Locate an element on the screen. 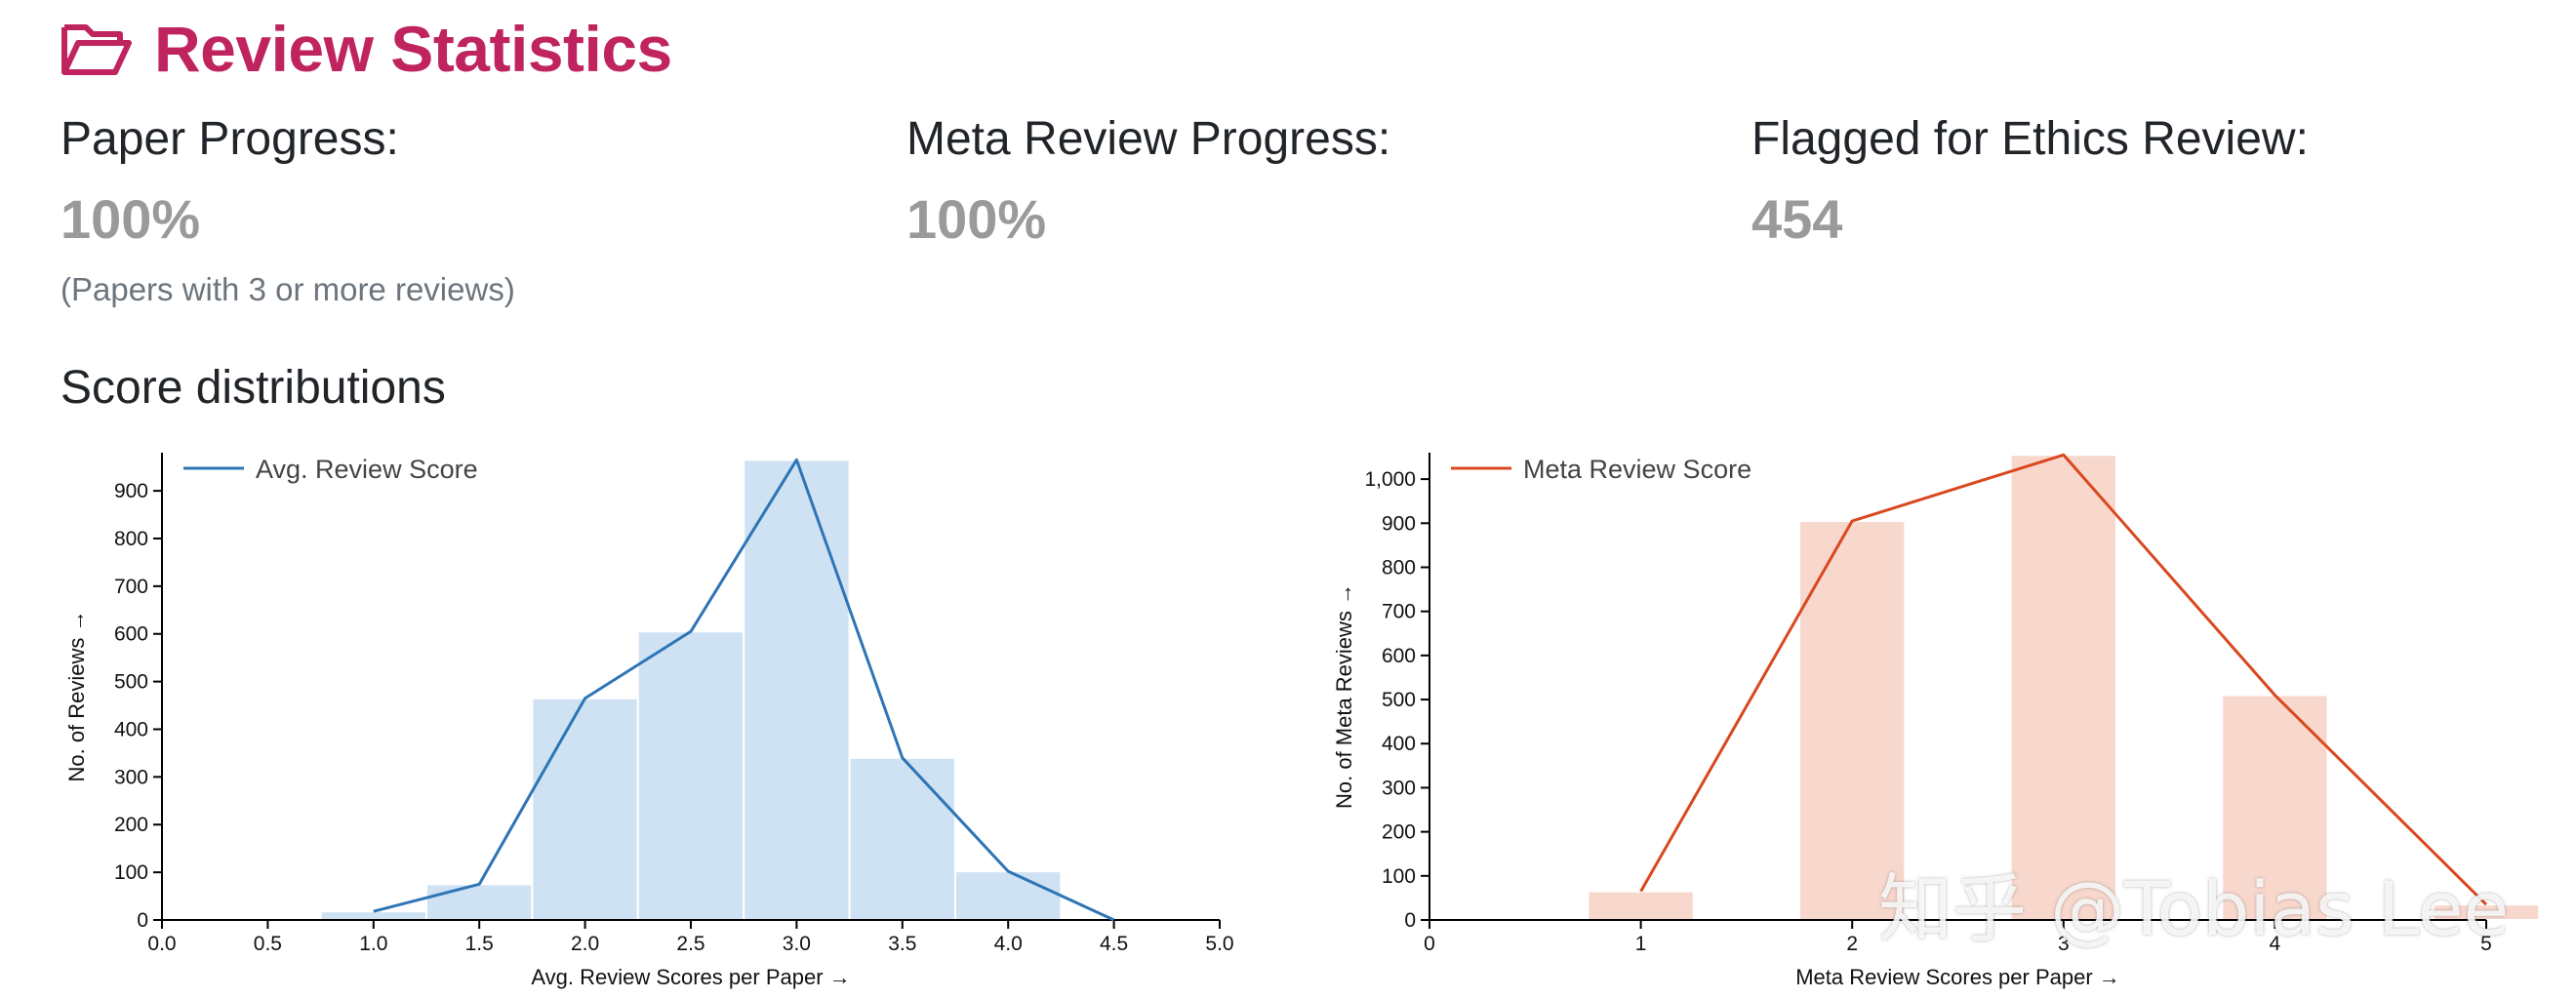 Image resolution: width=2576 pixels, height=999 pixels. x-tick-label: 0 is located at coordinates (1429, 944).